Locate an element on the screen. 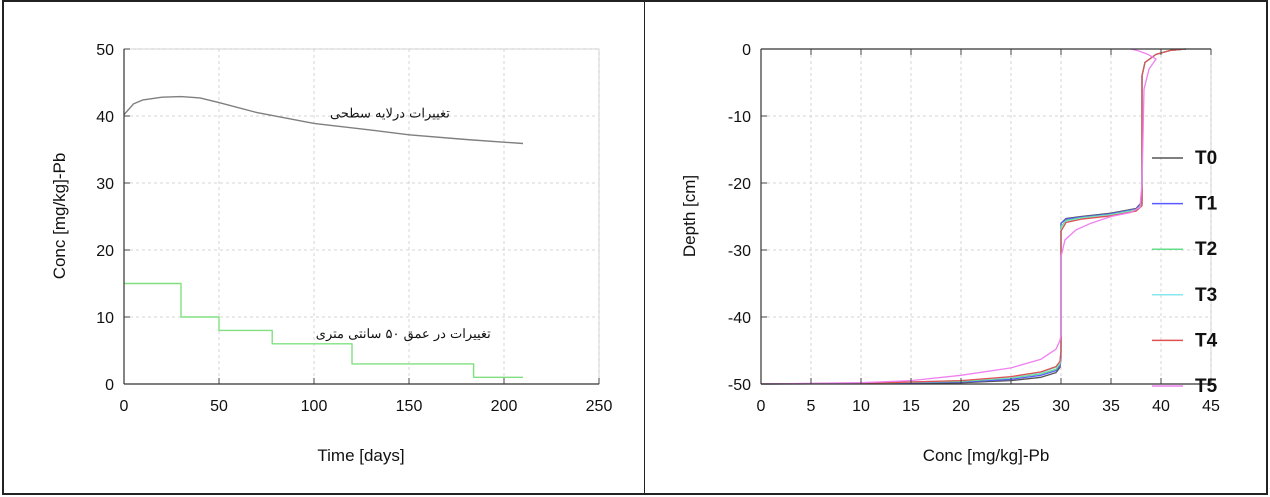 This screenshot has width=1270, height=497. legend-label-t0: T0 is located at coordinates (1206, 158).